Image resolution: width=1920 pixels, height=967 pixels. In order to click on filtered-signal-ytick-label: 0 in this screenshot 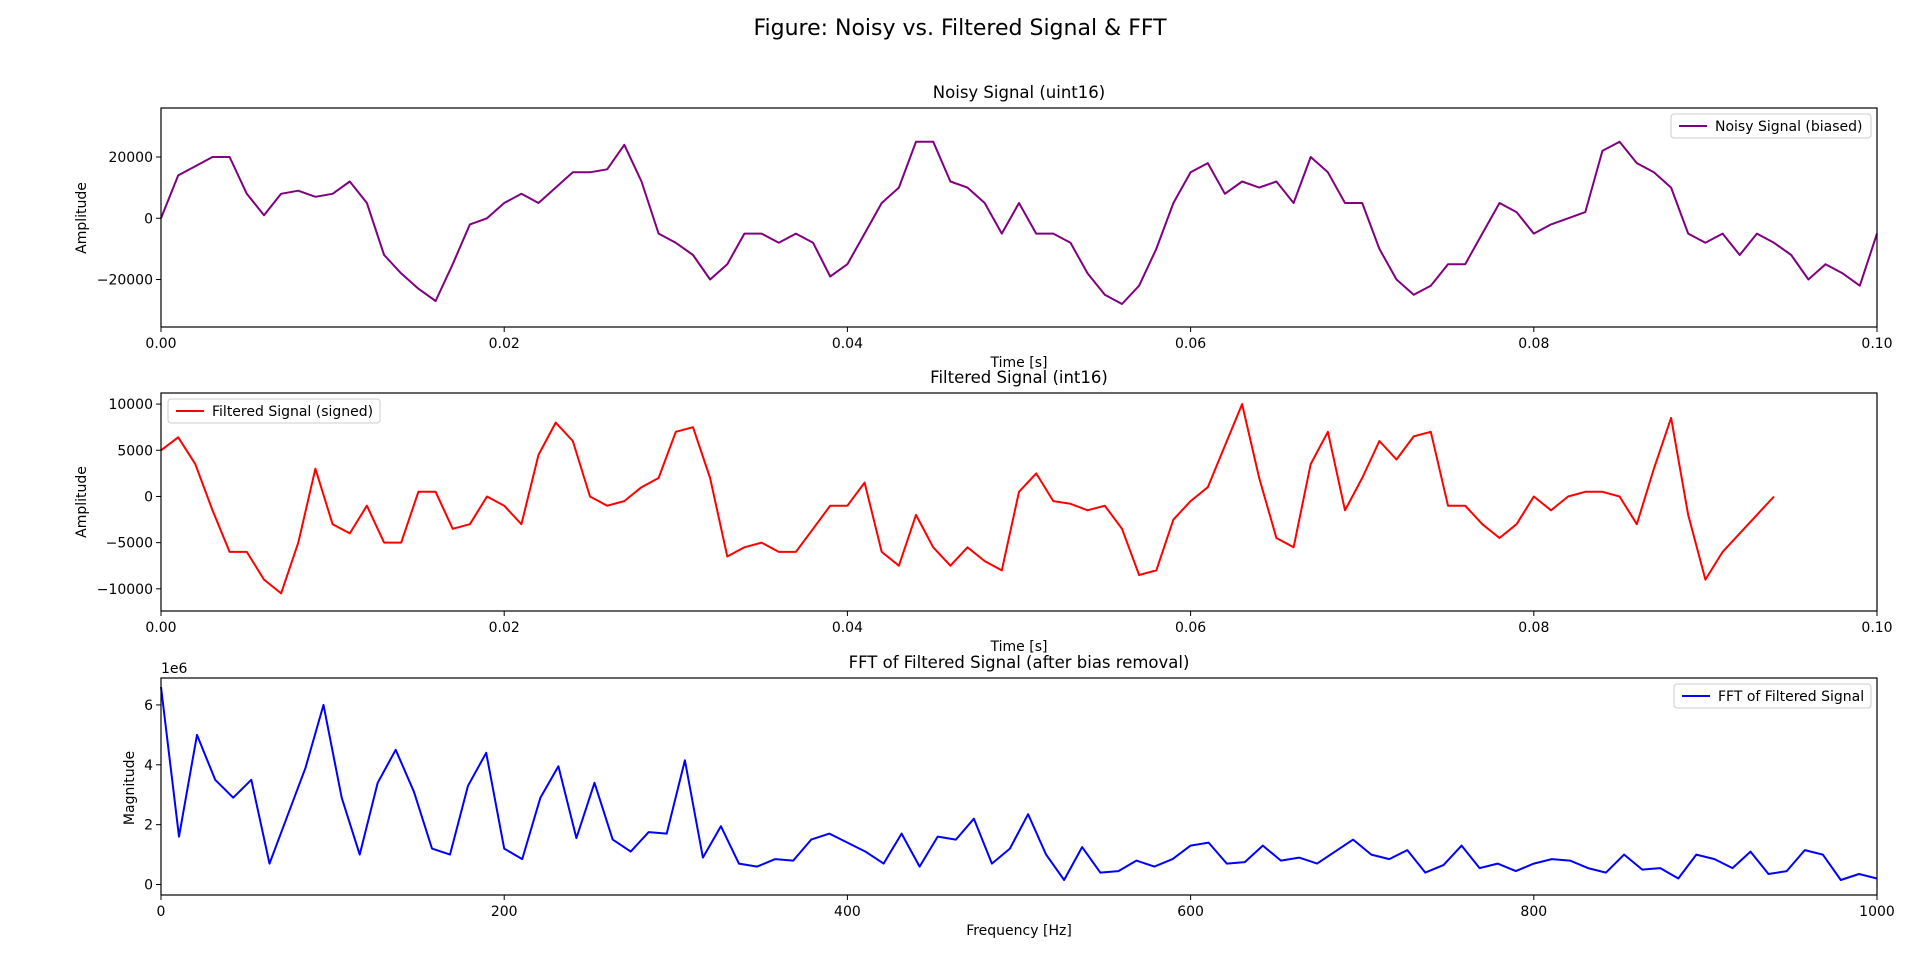, I will do `click(148, 497)`.